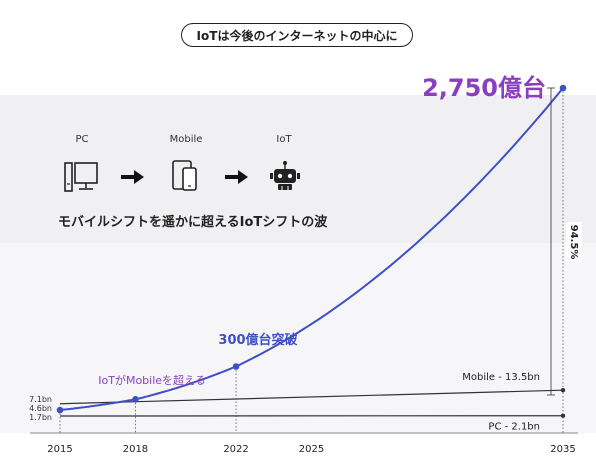  What do you see at coordinates (311, 397) in the screenshot?
I see `series-line-mobile` at bounding box center [311, 397].